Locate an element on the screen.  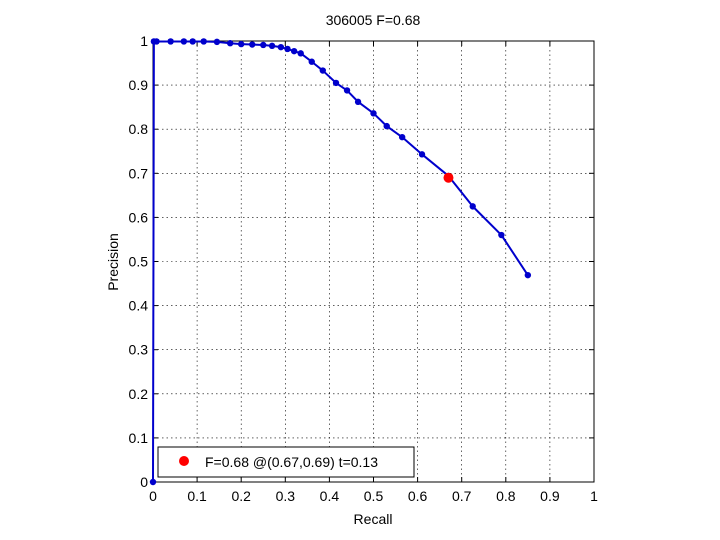
y-tick-label: 0.2 is located at coordinates (139, 394).